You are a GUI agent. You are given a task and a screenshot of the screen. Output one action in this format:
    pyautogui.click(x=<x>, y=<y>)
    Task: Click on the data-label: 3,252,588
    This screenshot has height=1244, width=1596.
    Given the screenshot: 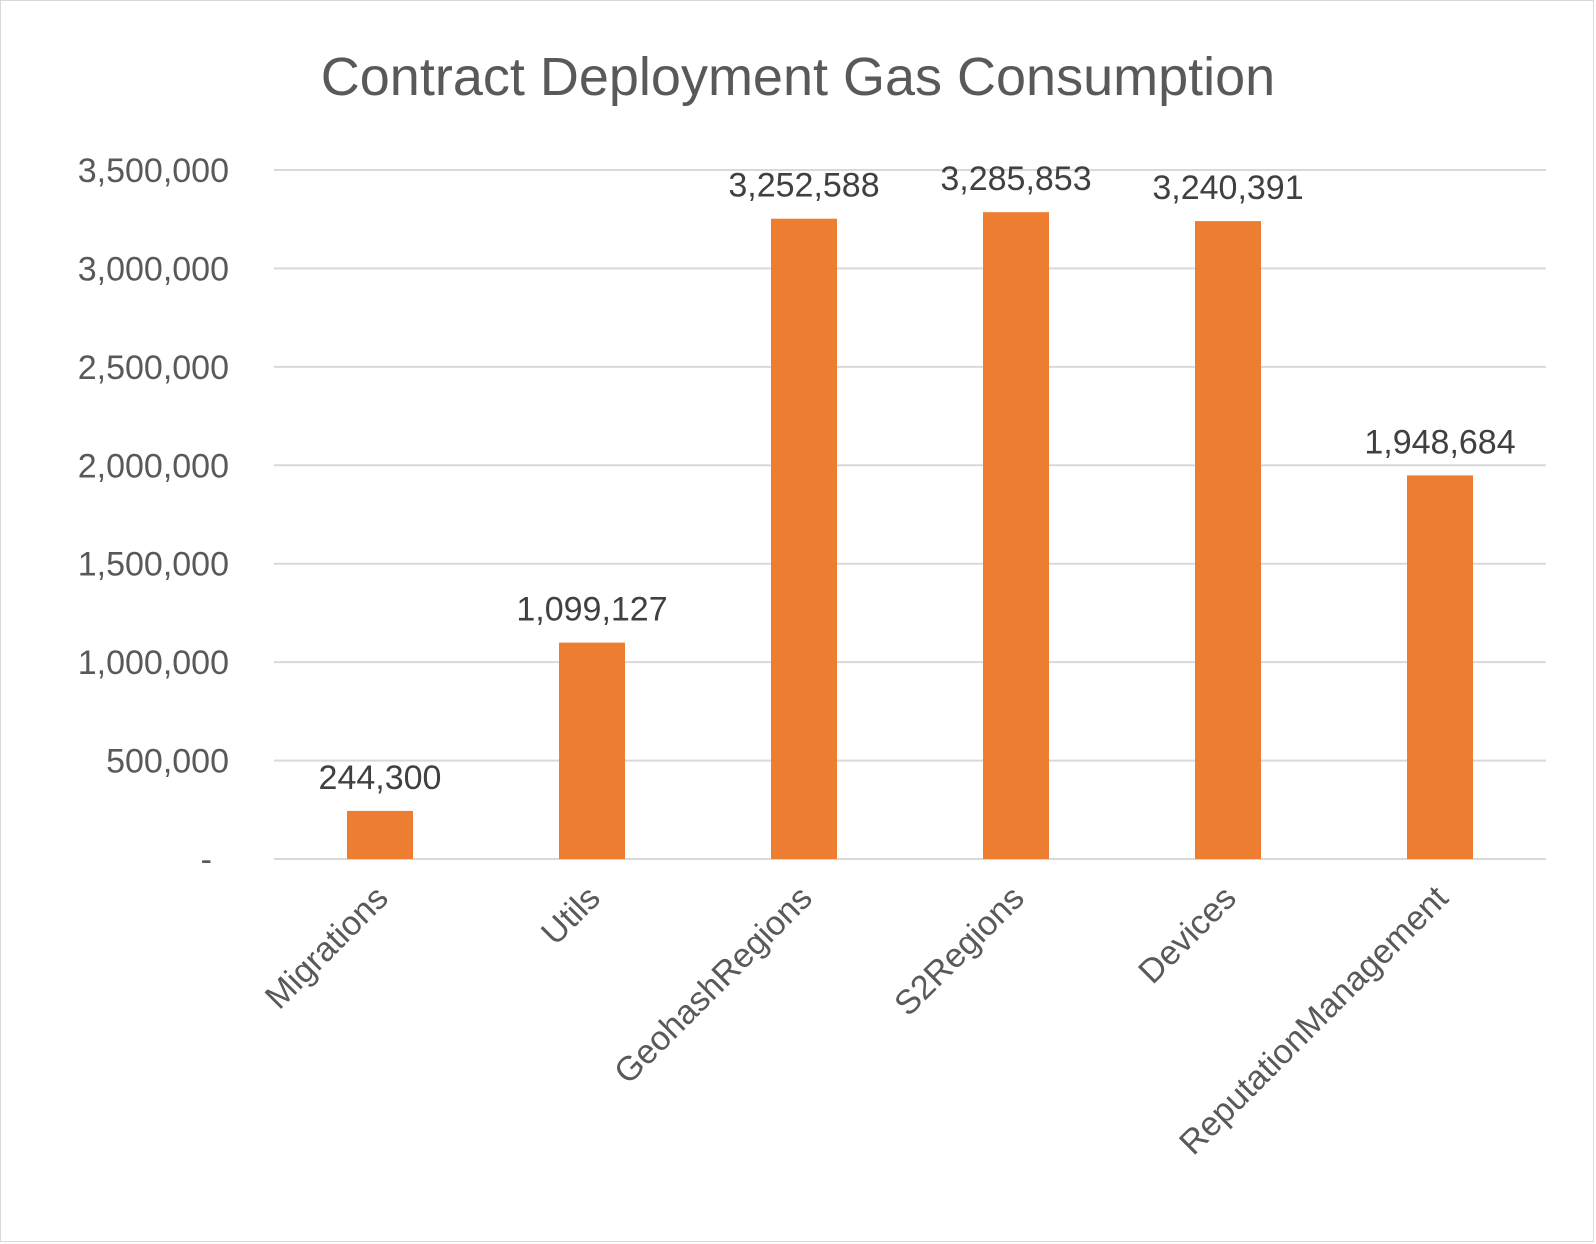 What is the action you would take?
    pyautogui.click(x=803, y=186)
    